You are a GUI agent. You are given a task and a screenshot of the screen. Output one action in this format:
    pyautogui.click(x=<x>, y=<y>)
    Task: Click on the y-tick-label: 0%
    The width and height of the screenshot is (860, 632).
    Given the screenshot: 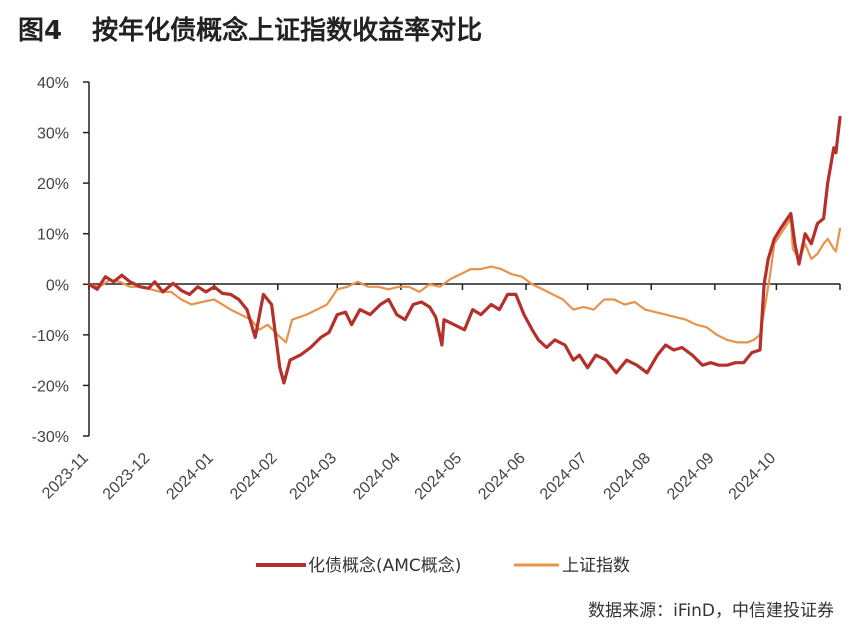 What is the action you would take?
    pyautogui.click(x=57, y=285)
    